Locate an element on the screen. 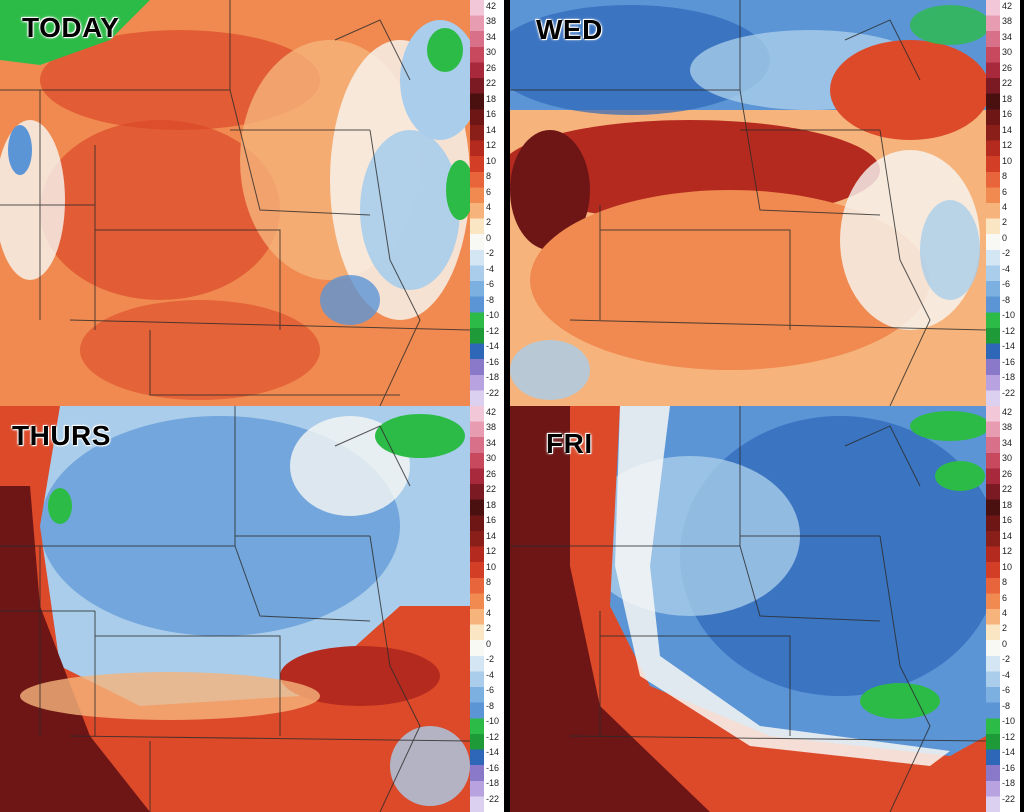  panel-label-today: TODAY is located at coordinates (71, 27).